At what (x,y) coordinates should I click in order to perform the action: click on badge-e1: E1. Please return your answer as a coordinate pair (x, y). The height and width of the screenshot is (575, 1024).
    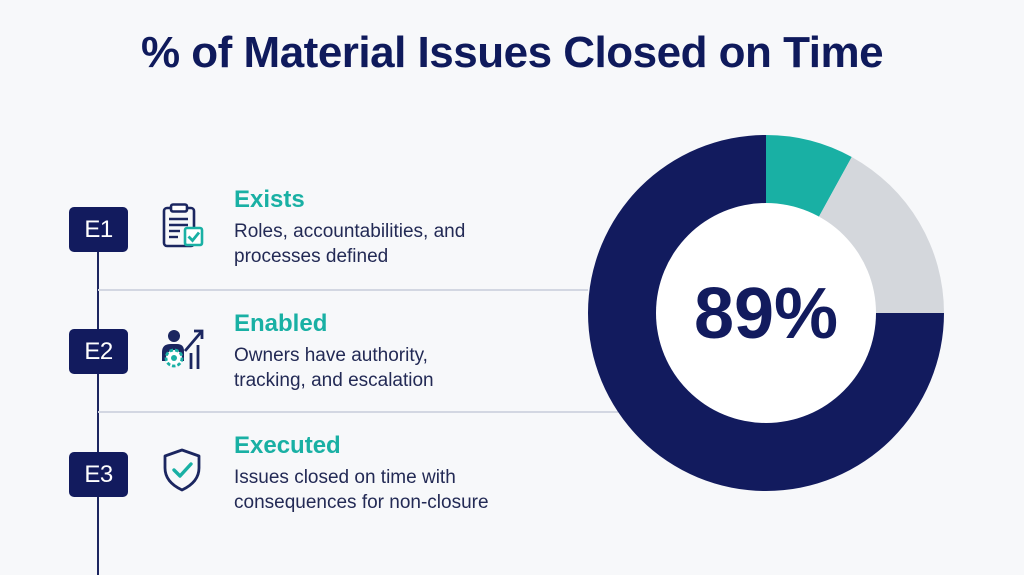
    Looking at the image, I should click on (98, 229).